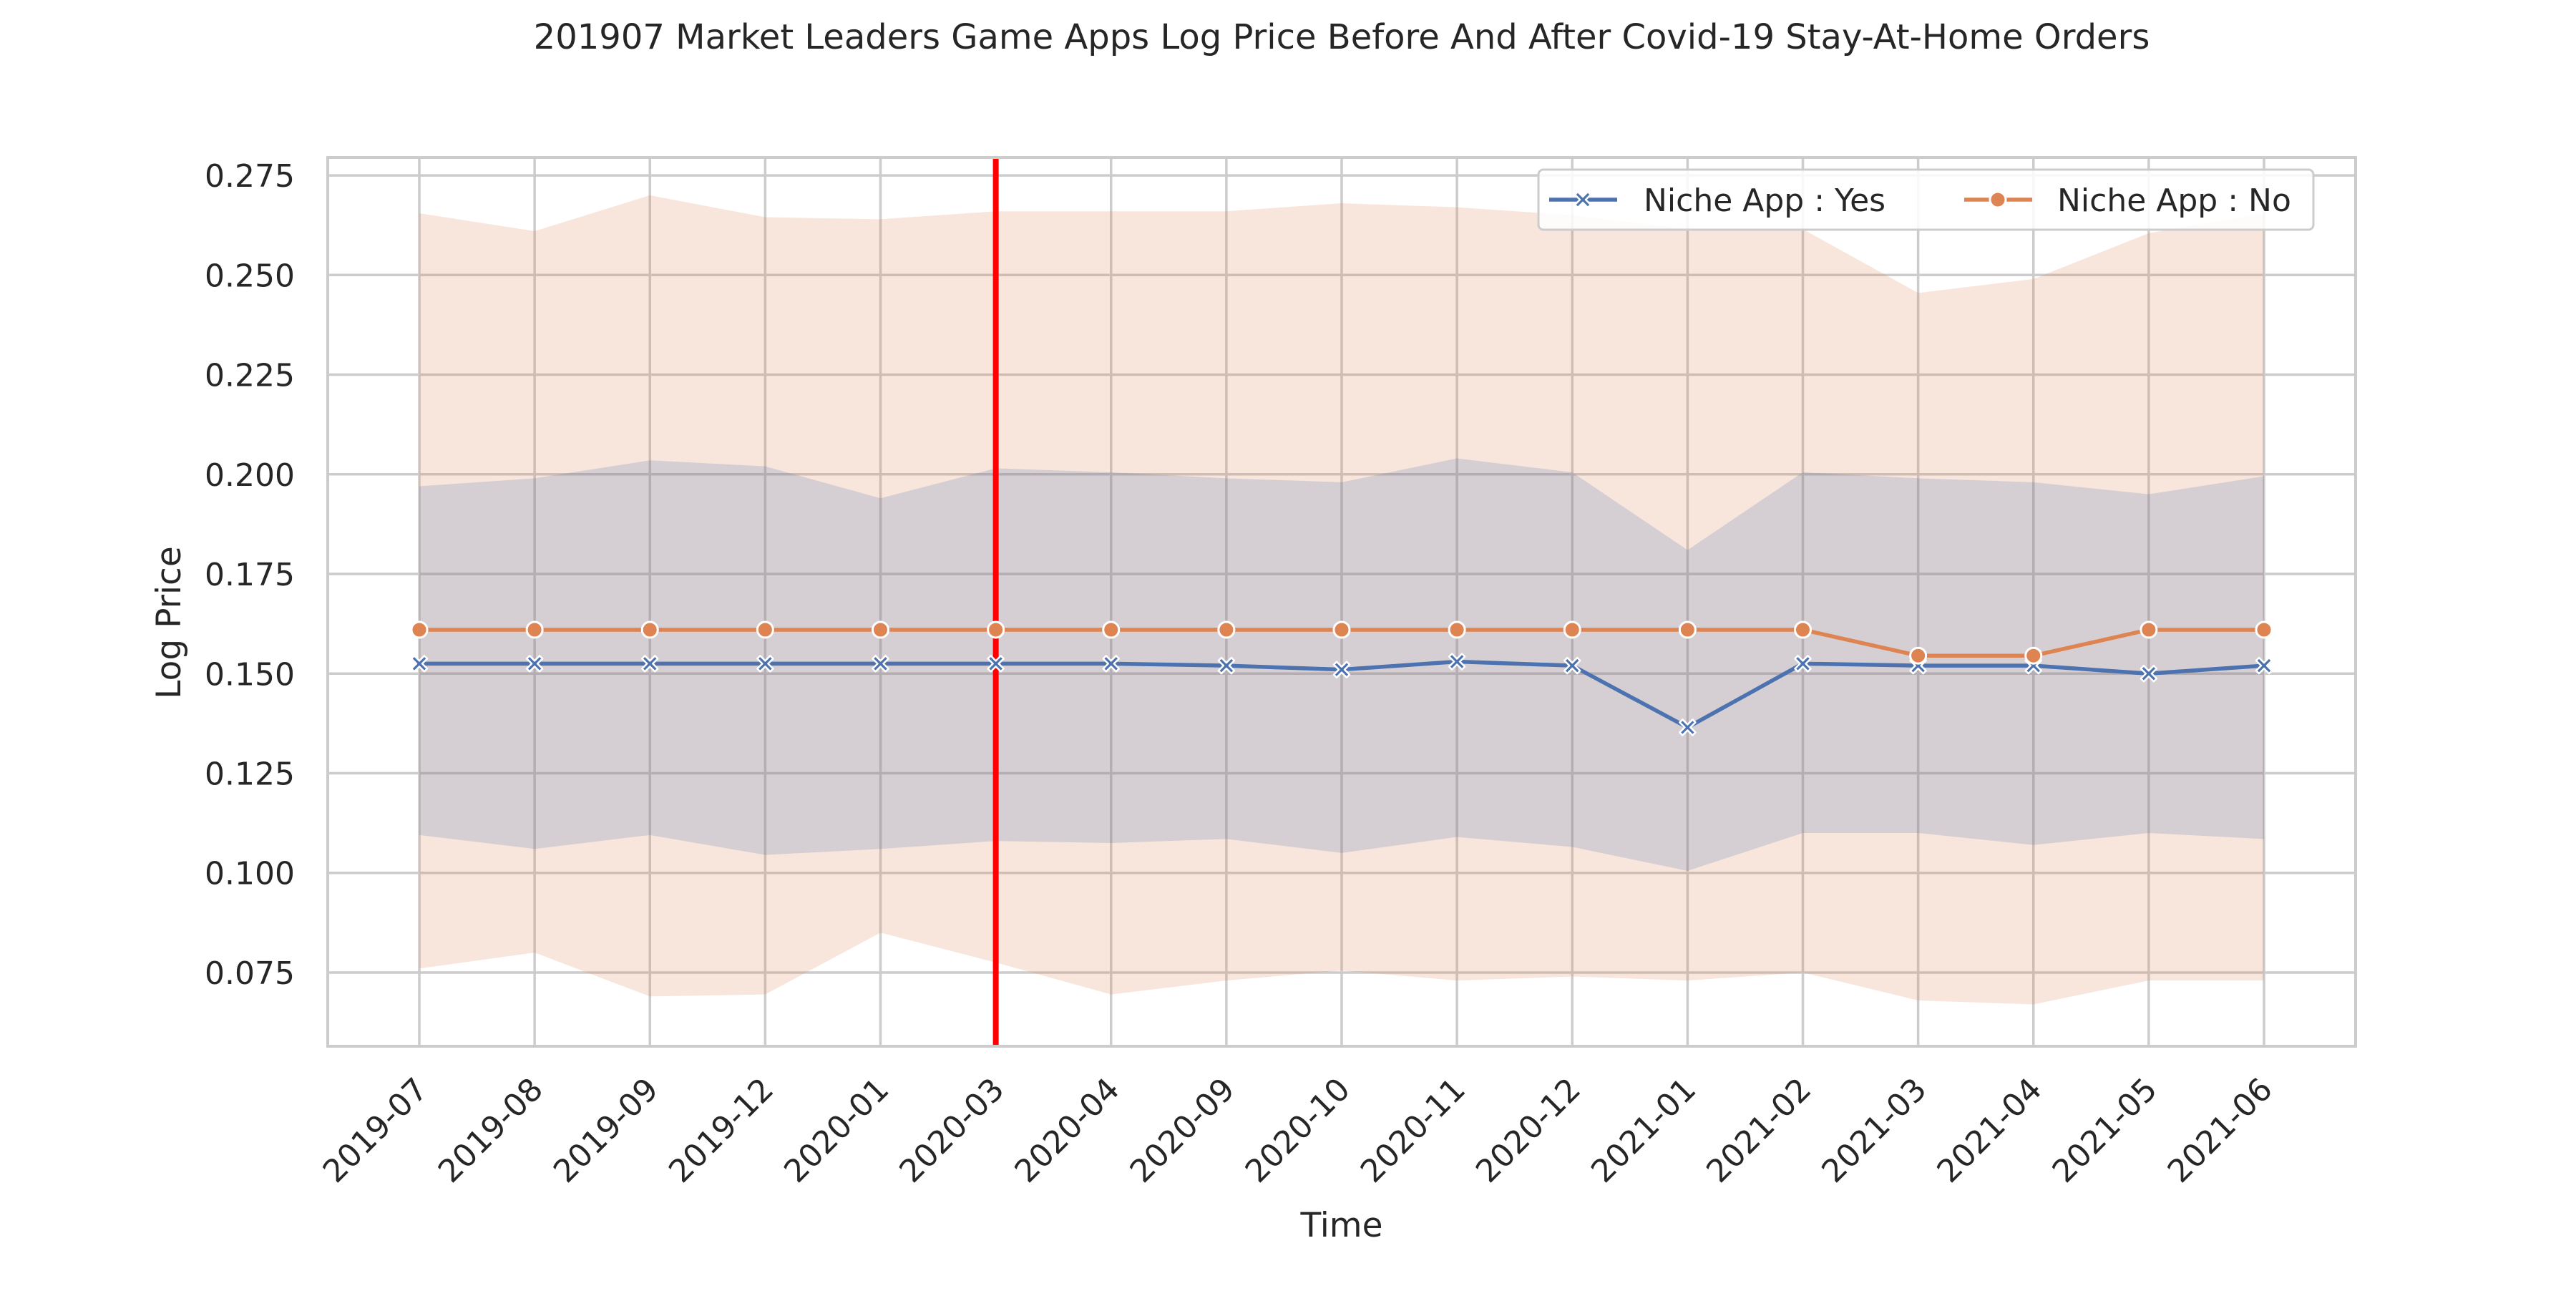 This screenshot has width=2576, height=1291. What do you see at coordinates (836, 1130) in the screenshot?
I see `x-tick-label: 2020-01` at bounding box center [836, 1130].